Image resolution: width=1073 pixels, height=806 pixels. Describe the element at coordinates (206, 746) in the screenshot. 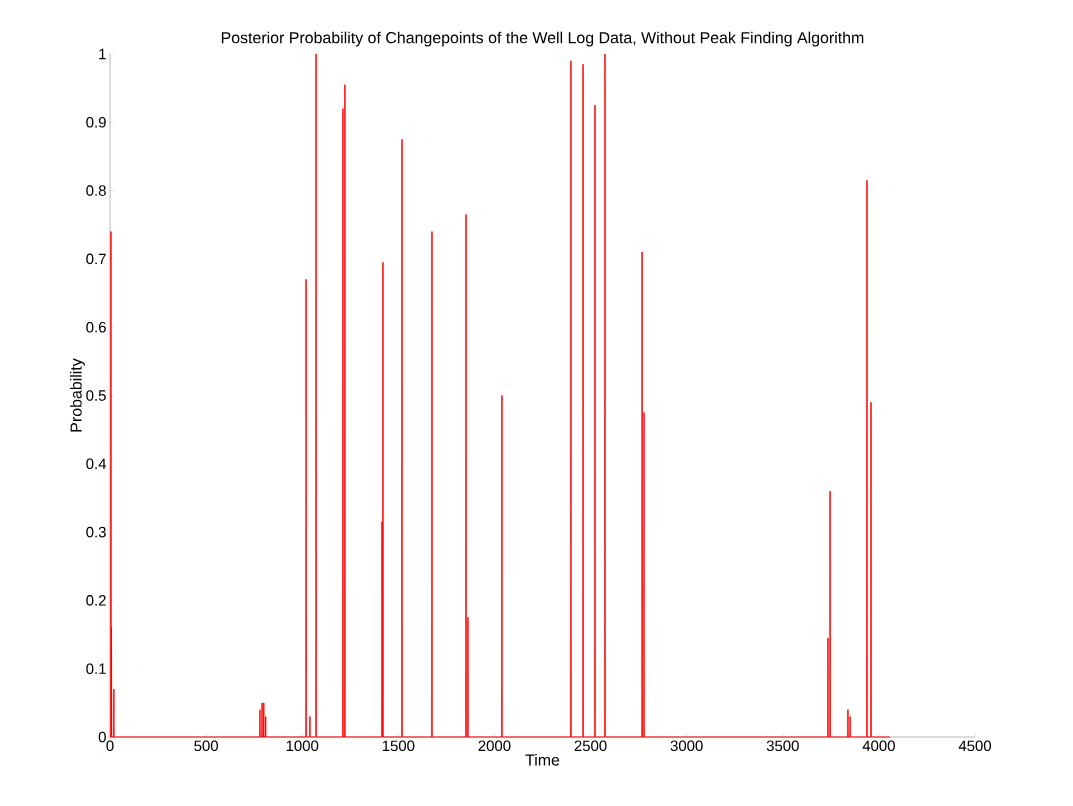

I see `x-tick-label: 500` at that location.